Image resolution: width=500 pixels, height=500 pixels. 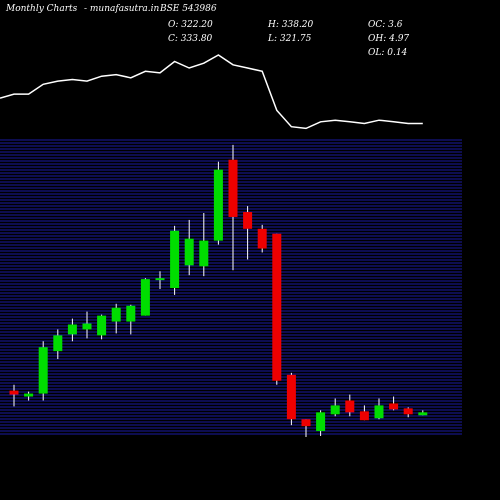 I want to click on open-value: O: 322.20, so click(x=190, y=25).